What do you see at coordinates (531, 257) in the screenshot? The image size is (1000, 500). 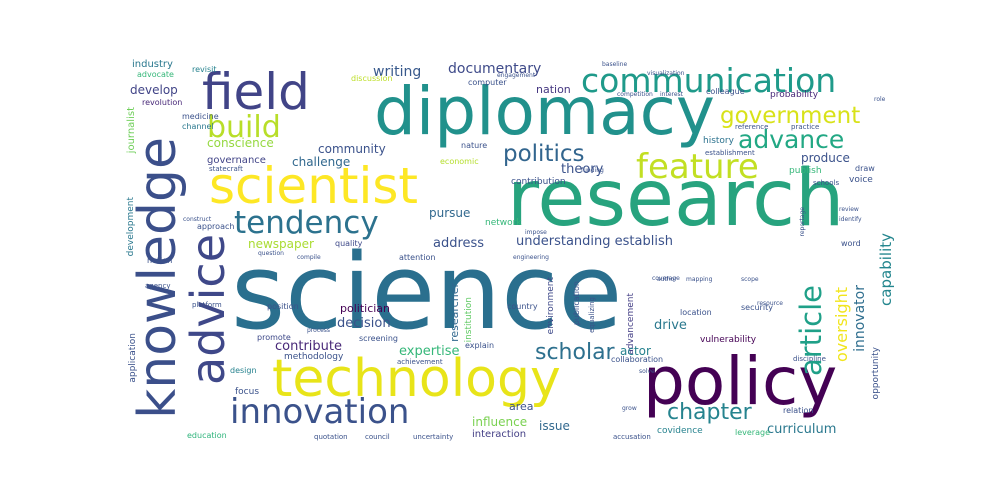 I see `word-engineering: engineering` at bounding box center [531, 257].